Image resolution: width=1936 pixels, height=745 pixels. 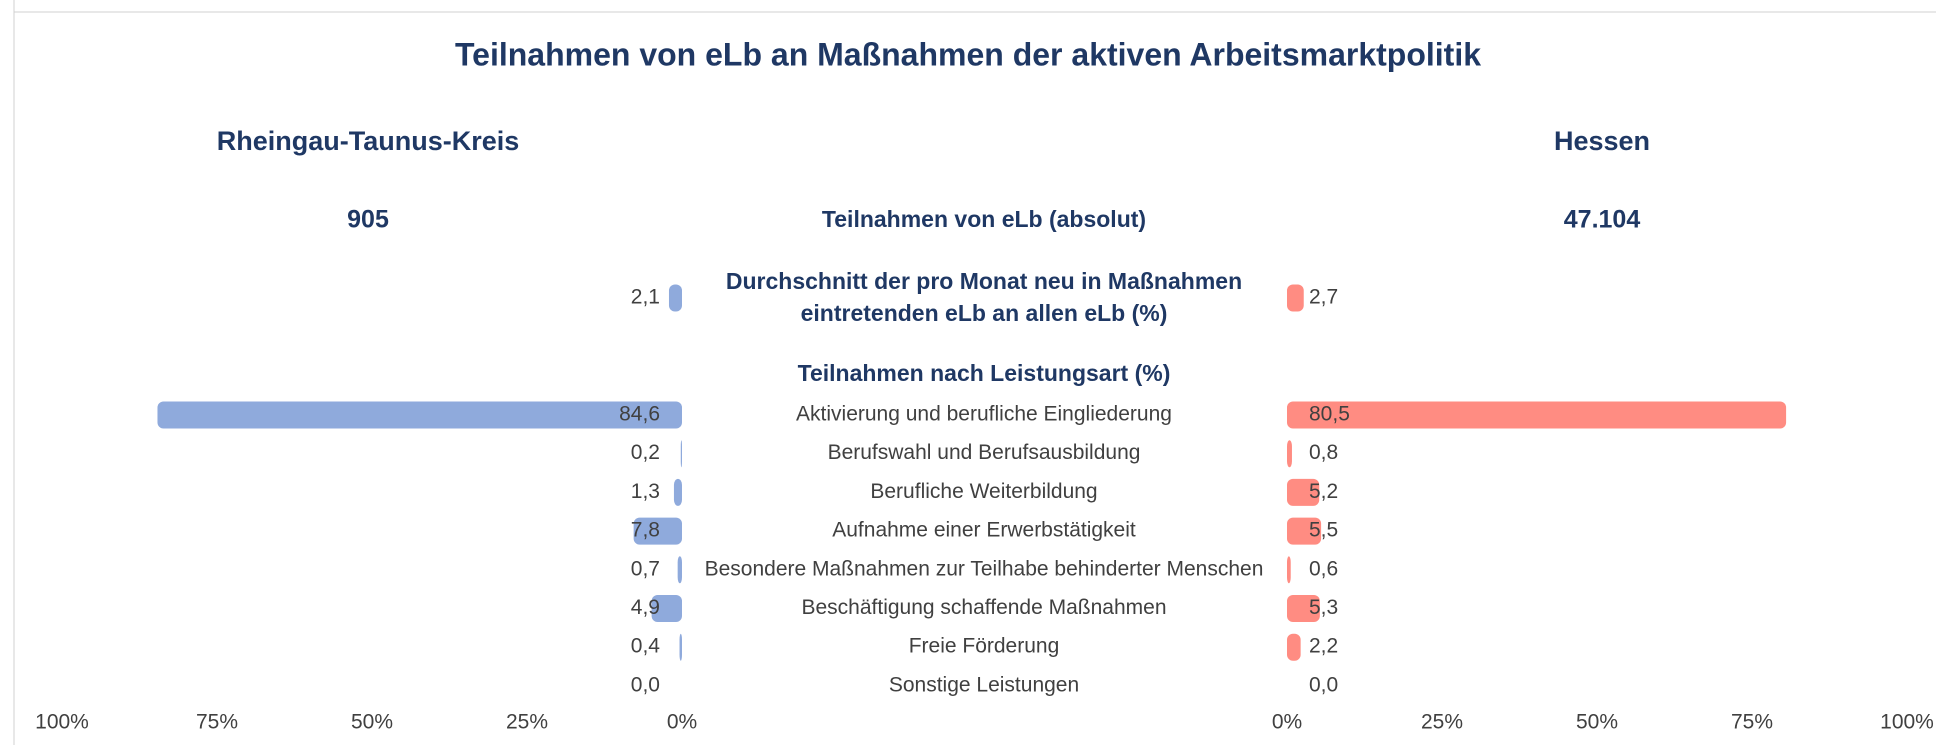 What do you see at coordinates (984, 452) in the screenshot?
I see `category-label: Berufswahl und Berufsausbildung` at bounding box center [984, 452].